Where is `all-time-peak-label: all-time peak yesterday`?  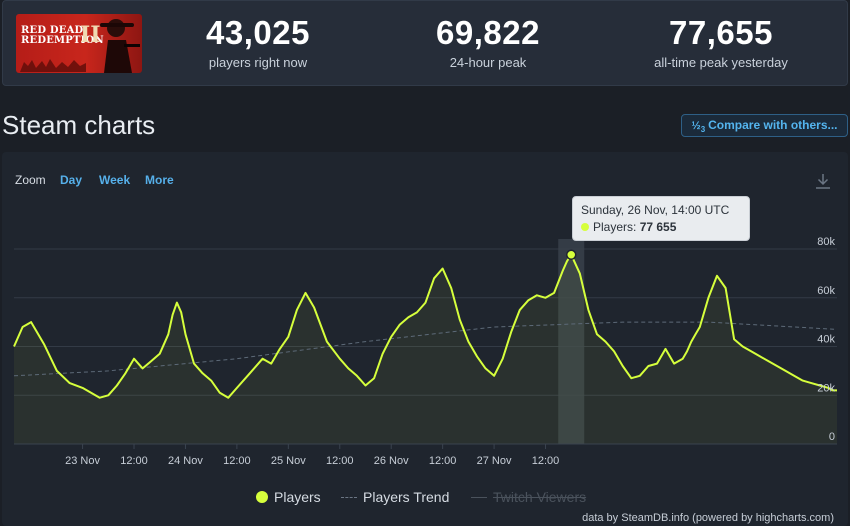 all-time-peak-label: all-time peak yesterday is located at coordinates (721, 62).